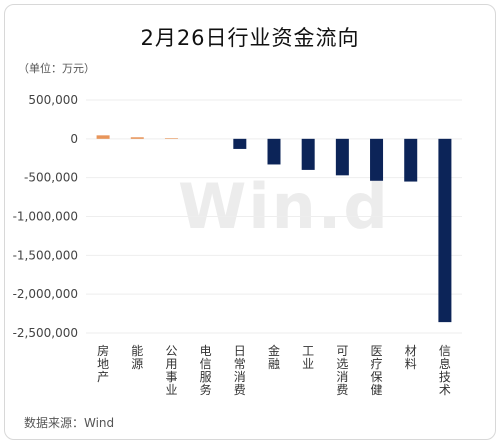 This screenshot has height=444, width=500. I want to click on category-label: 日常消费, so click(240, 370).